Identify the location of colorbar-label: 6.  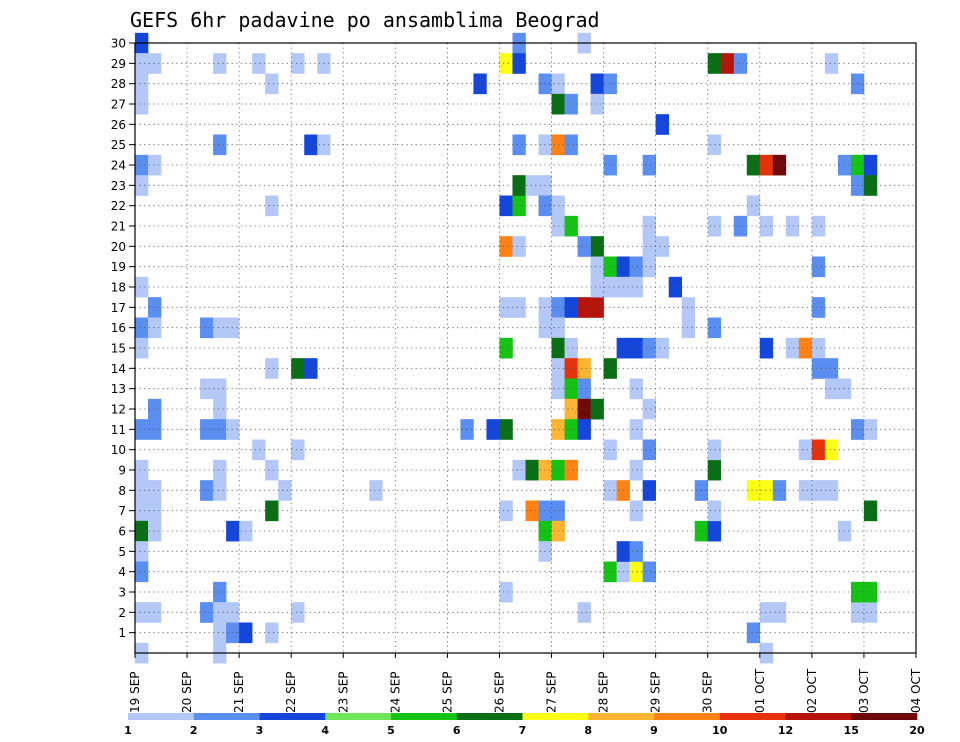
(457, 730).